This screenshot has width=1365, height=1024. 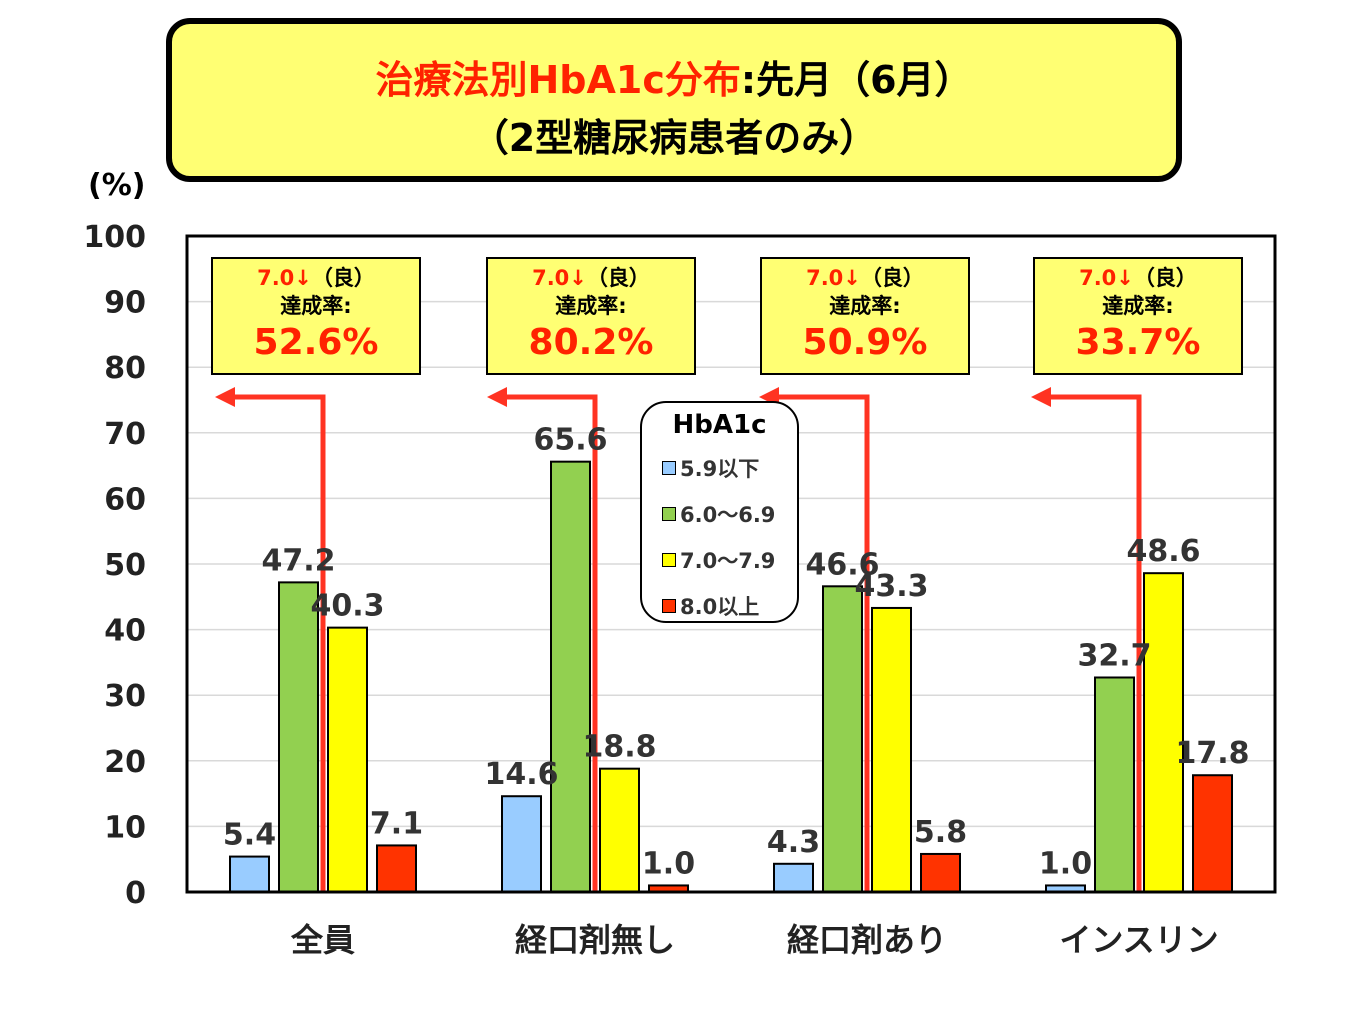 I want to click on data-label: 32.7, so click(x=1114, y=655).